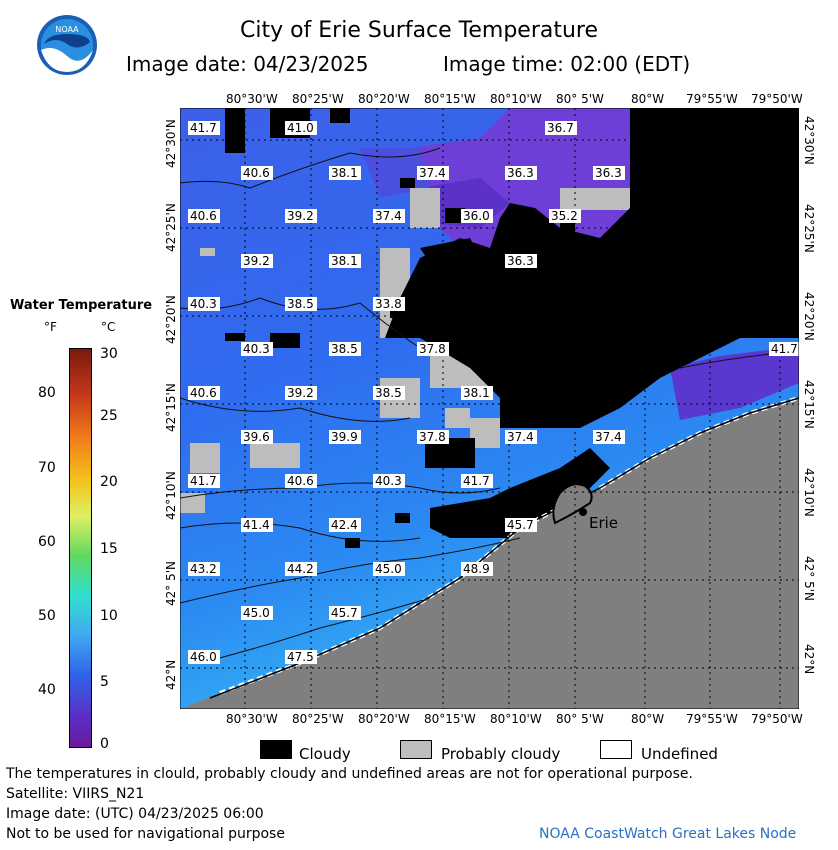 This screenshot has width=838, height=850. I want to click on temperature-value: 37.8, so click(432, 437).